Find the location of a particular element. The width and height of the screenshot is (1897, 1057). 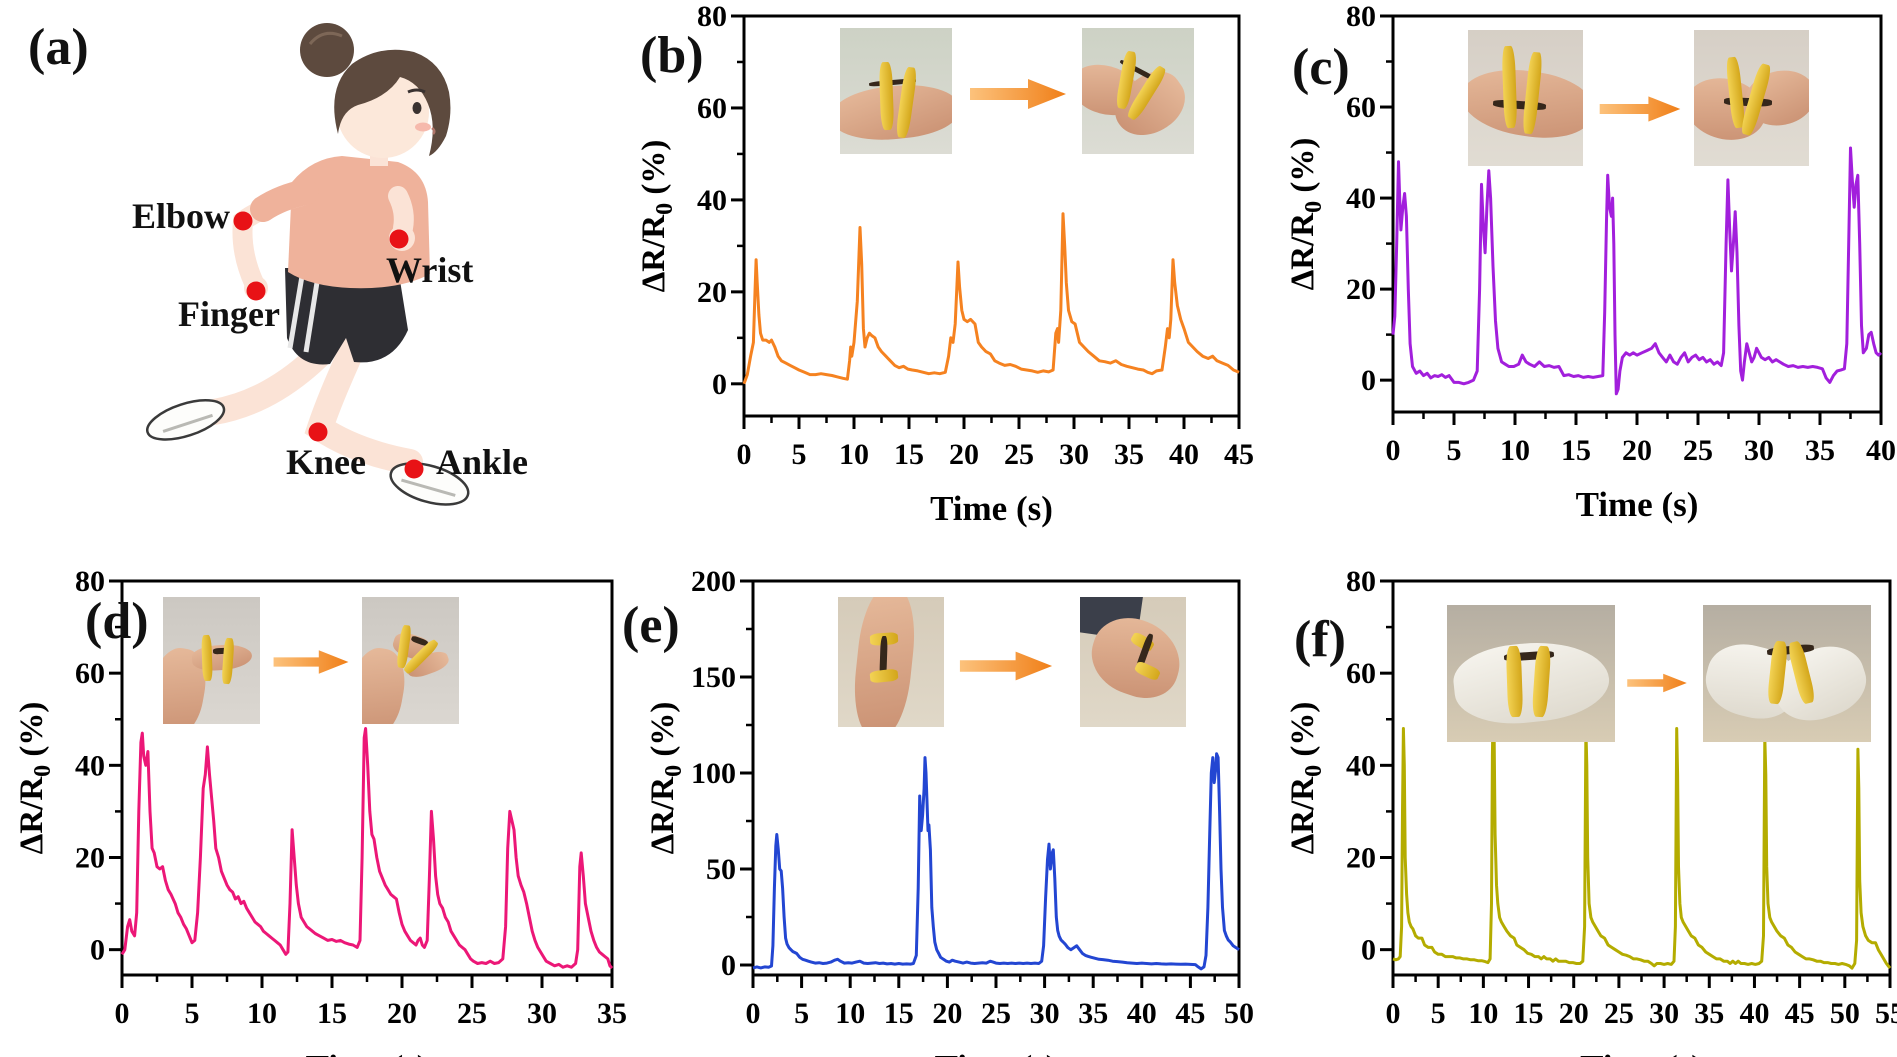

wrist-marker-dot is located at coordinates (399, 239).